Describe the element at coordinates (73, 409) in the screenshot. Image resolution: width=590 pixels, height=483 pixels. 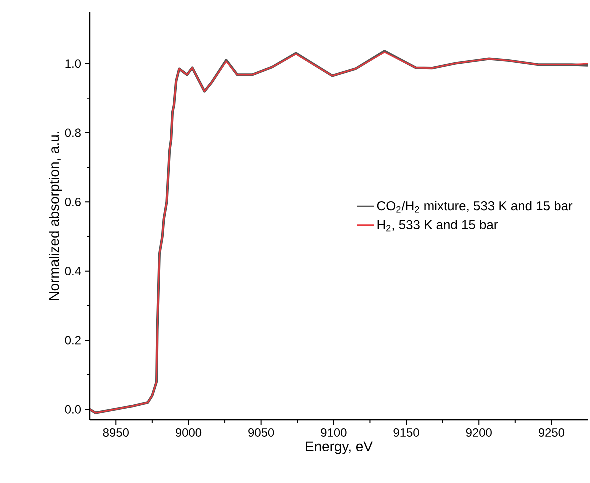
I see `y-tick-label: 0.0` at that location.